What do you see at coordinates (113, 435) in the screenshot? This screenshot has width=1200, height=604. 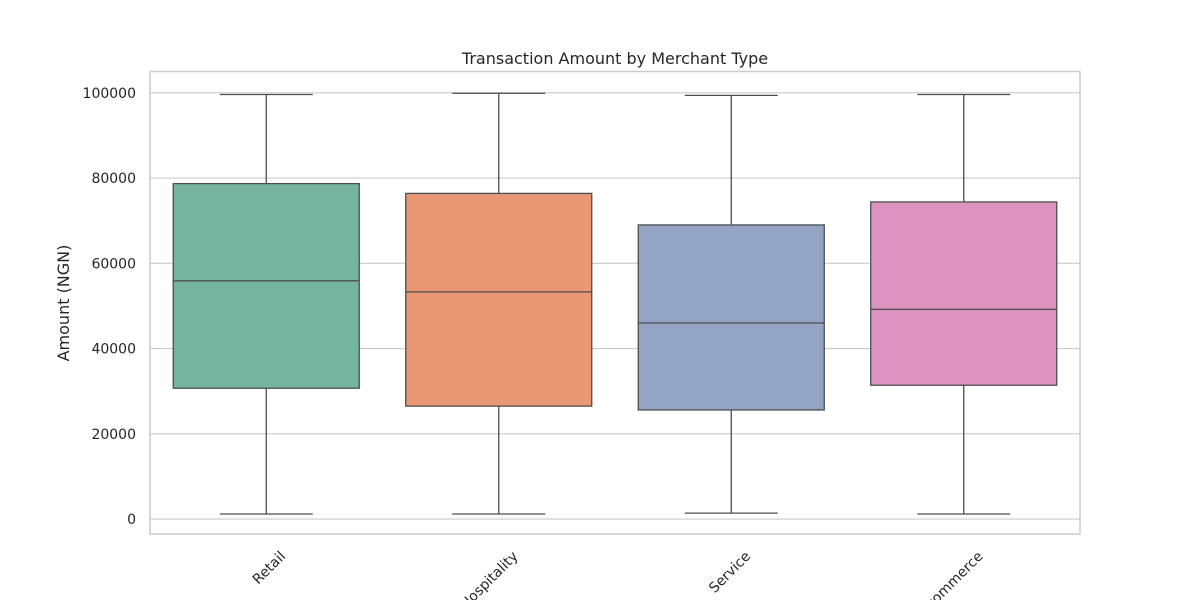 I see `y-tick-label-1: 20000` at bounding box center [113, 435].